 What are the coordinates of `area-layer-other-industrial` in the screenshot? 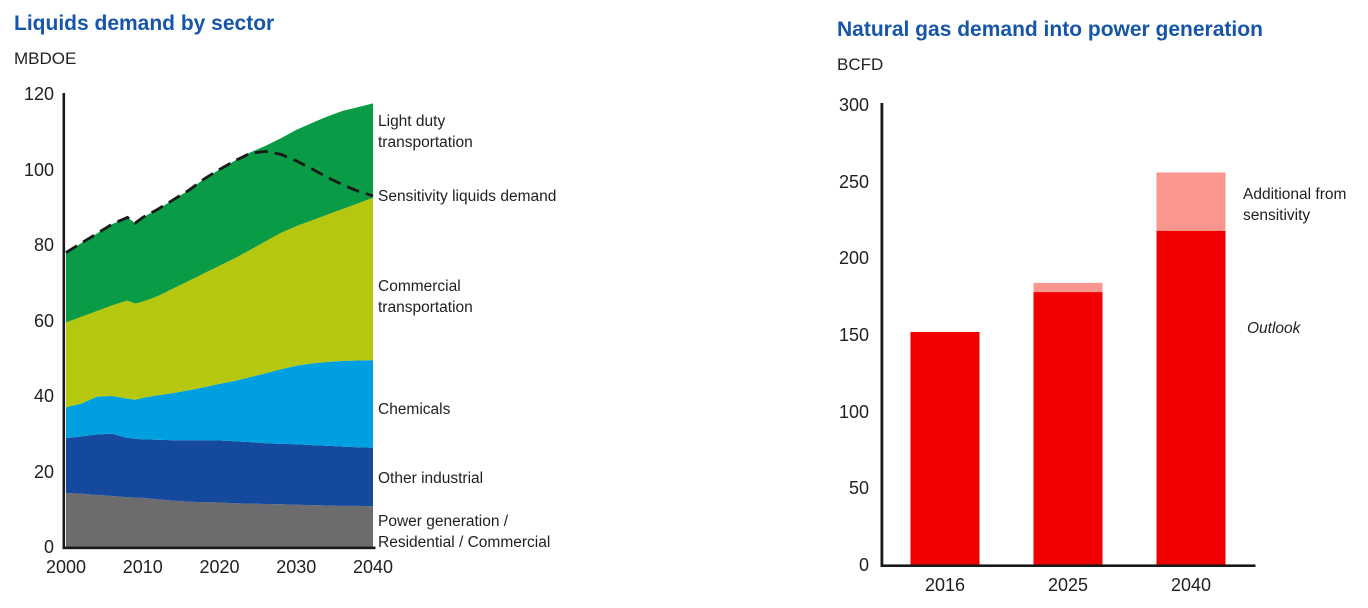 It's located at (219, 470).